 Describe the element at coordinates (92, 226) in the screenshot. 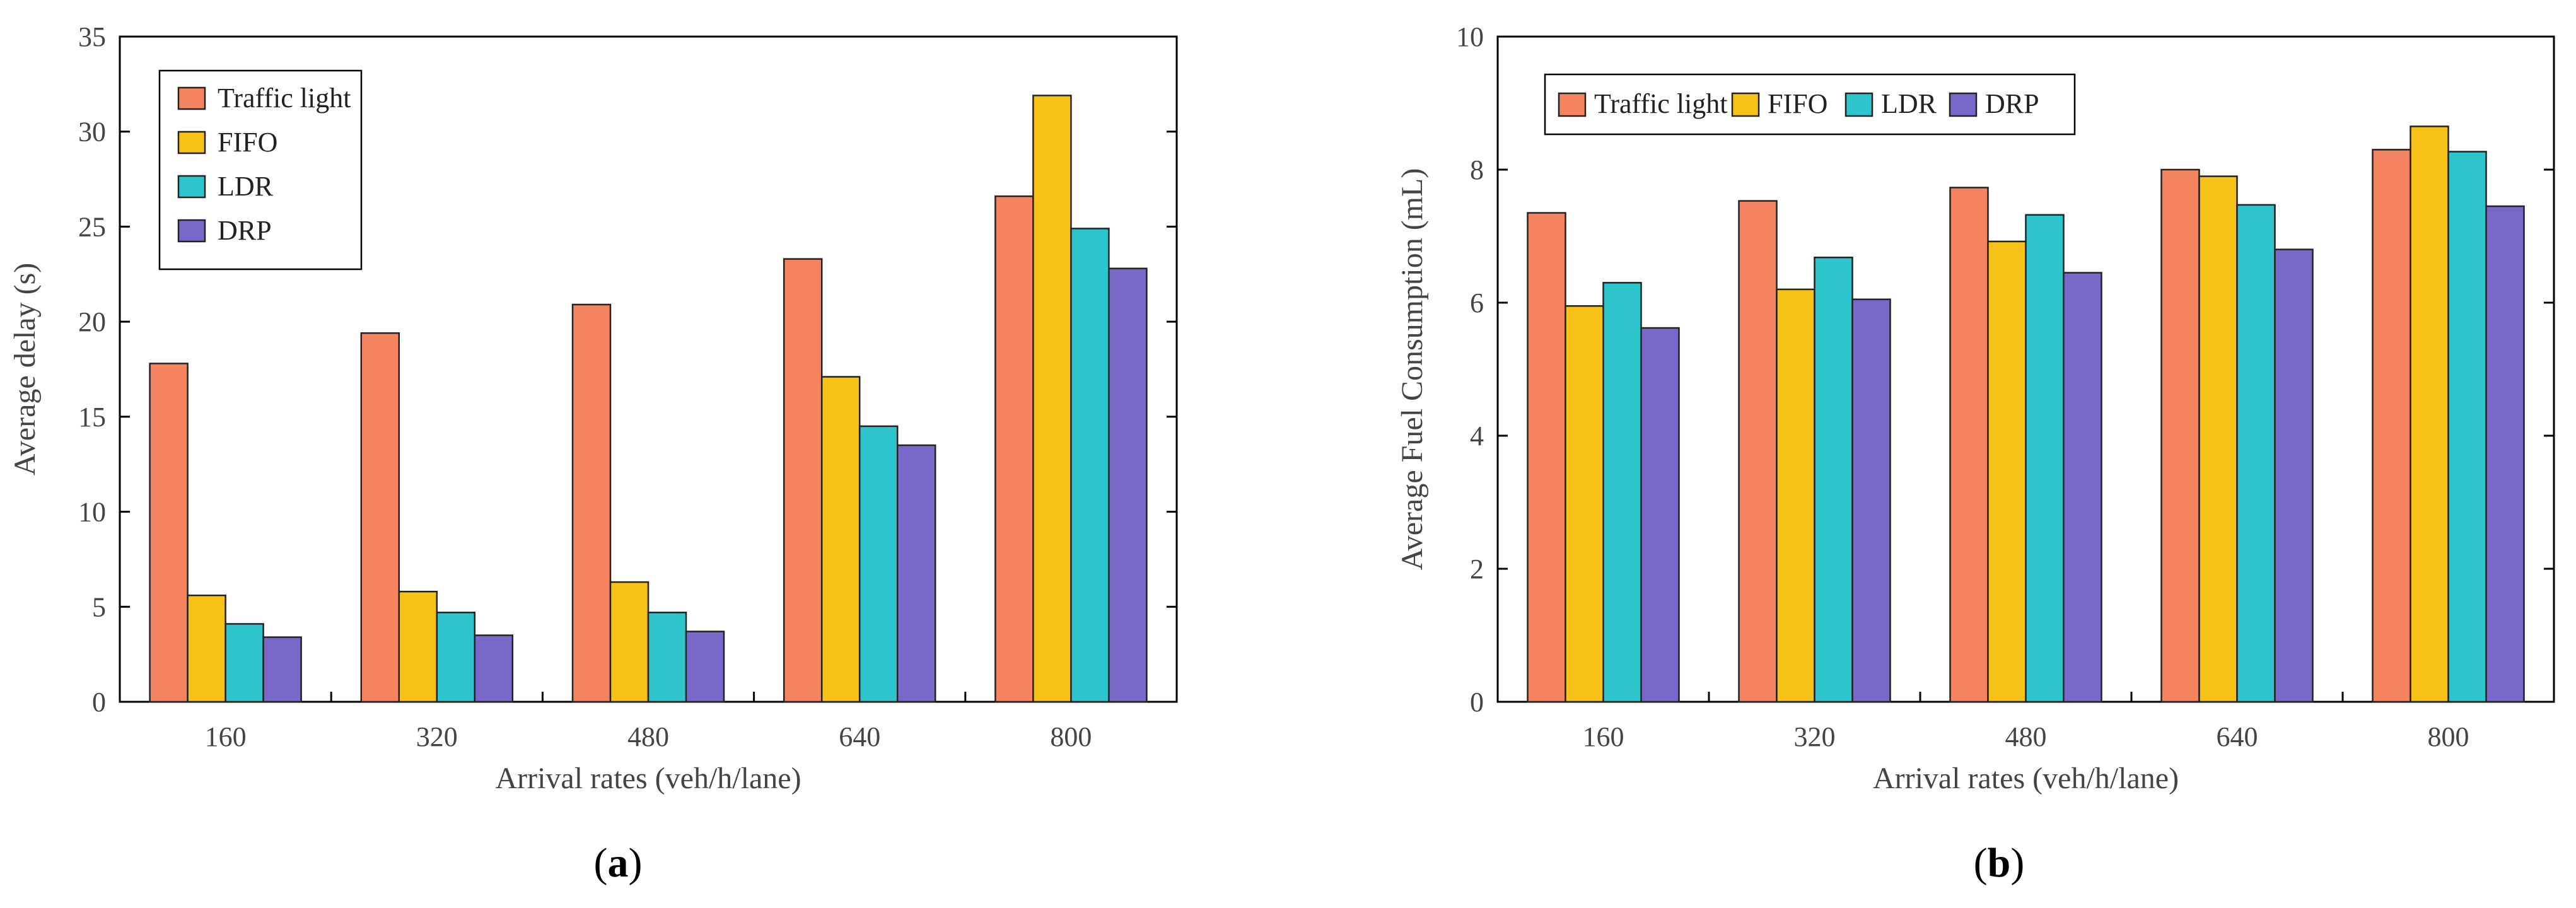

I see `y-tick-label: 25` at that location.